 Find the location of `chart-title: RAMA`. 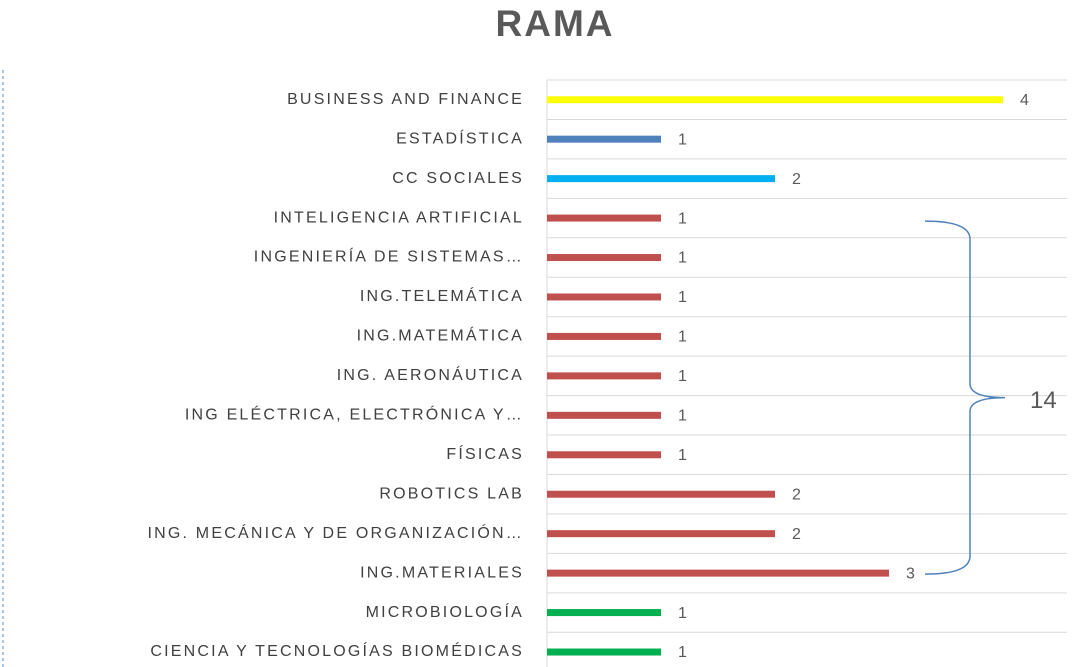

chart-title: RAMA is located at coordinates (555, 23).